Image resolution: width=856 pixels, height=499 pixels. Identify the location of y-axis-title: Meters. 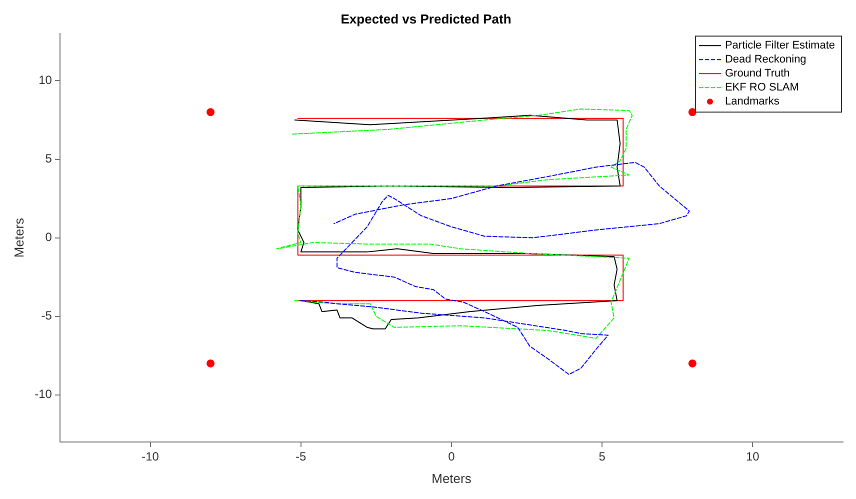
(18, 237).